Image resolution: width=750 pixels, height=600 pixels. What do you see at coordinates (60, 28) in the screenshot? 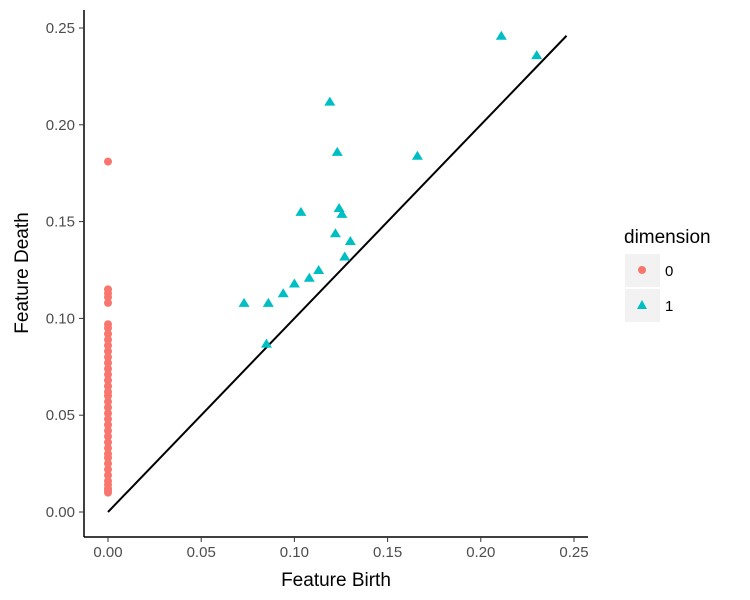
I see `y-tick-label: 0.25` at bounding box center [60, 28].